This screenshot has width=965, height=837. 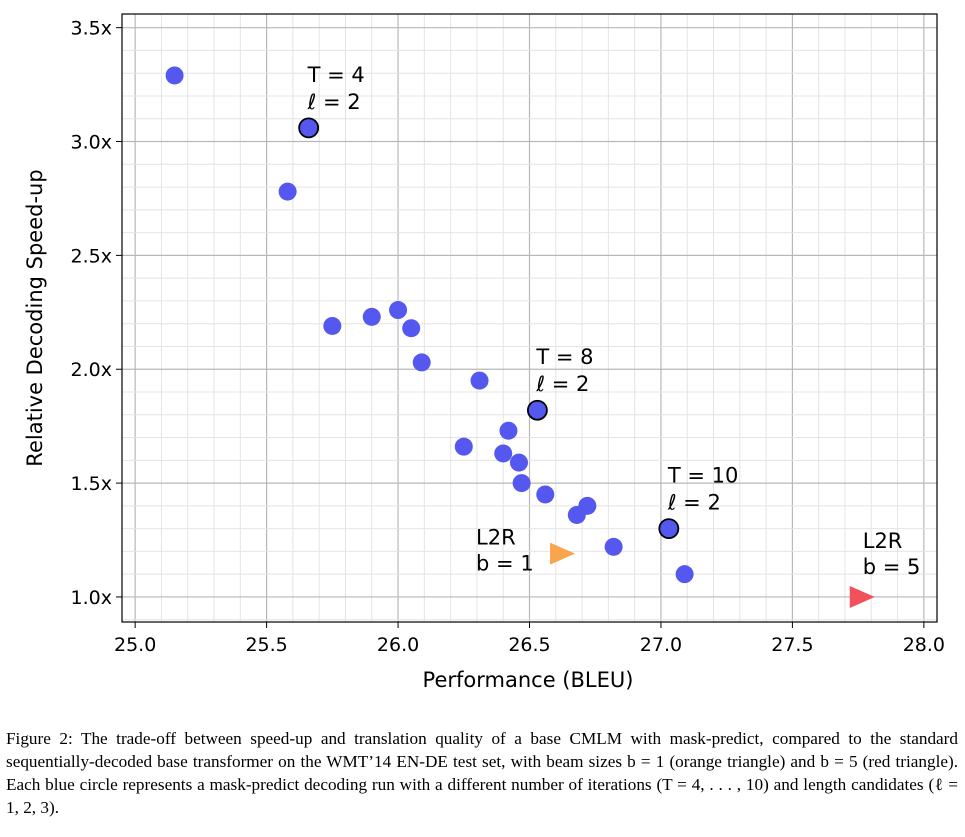 What do you see at coordinates (91, 484) in the screenshot?
I see `y-tick-label: 1.5x` at bounding box center [91, 484].